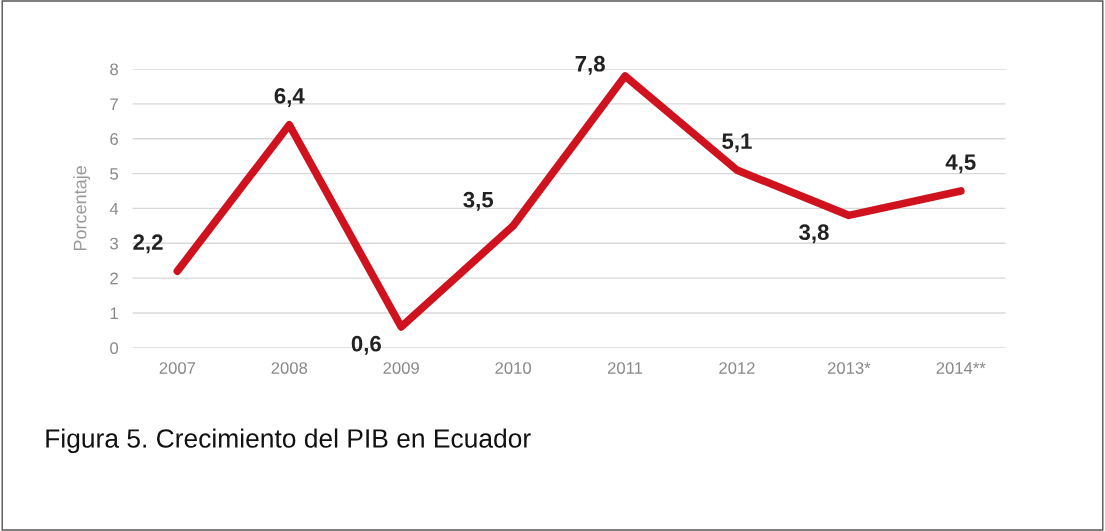 Image resolution: width=1105 pixels, height=531 pixels. I want to click on x-tick-label: 2012, so click(737, 368).